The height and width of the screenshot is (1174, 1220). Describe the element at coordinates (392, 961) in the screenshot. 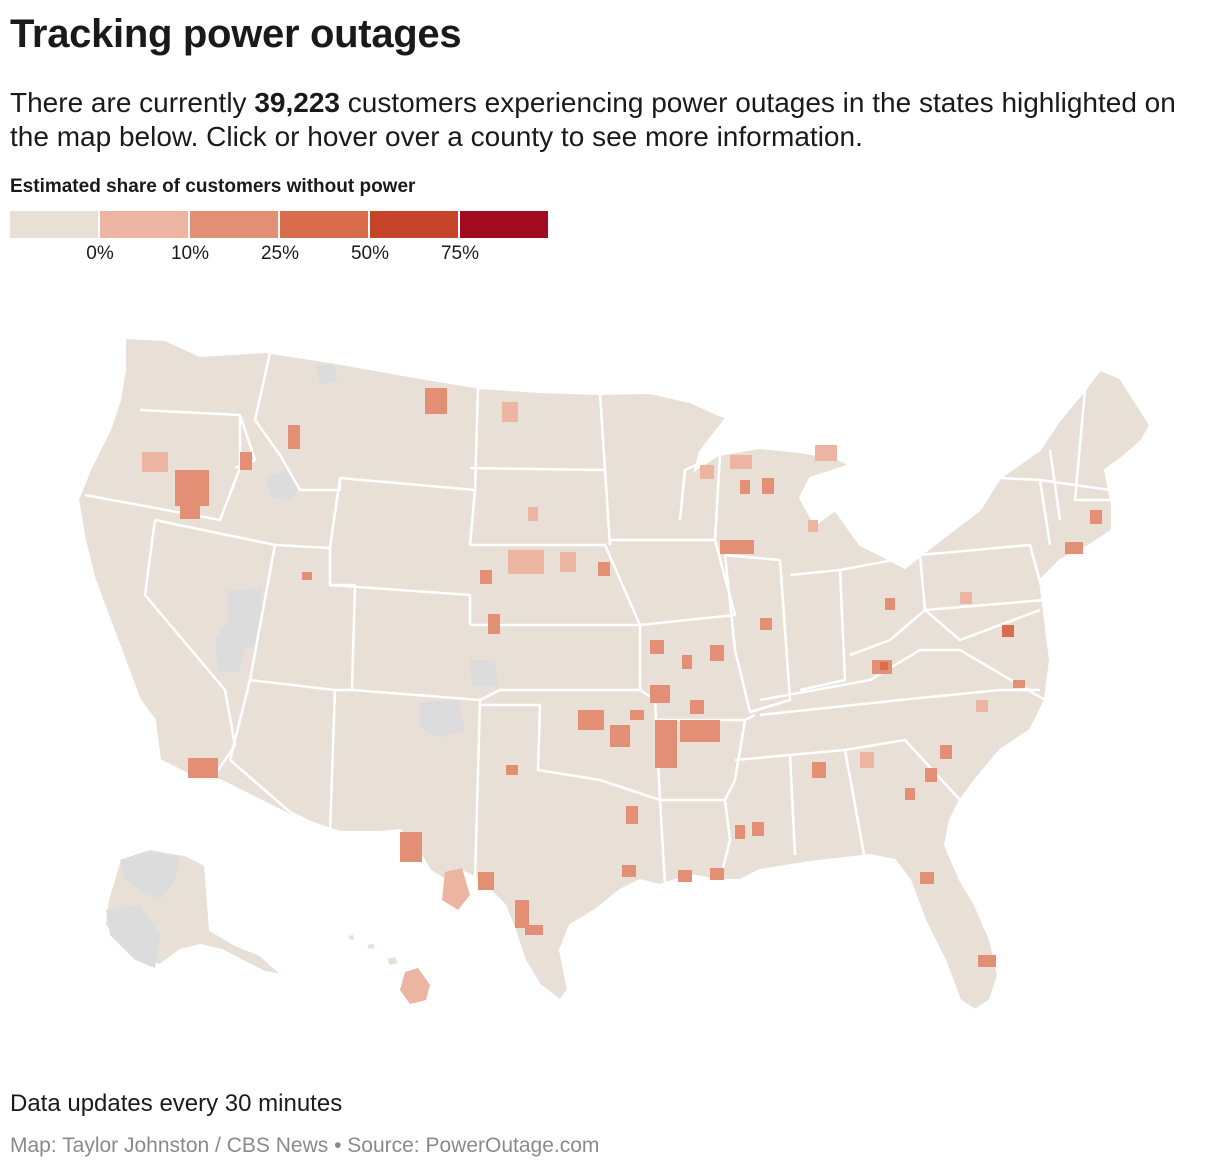

I see `hawaii-maui` at that location.